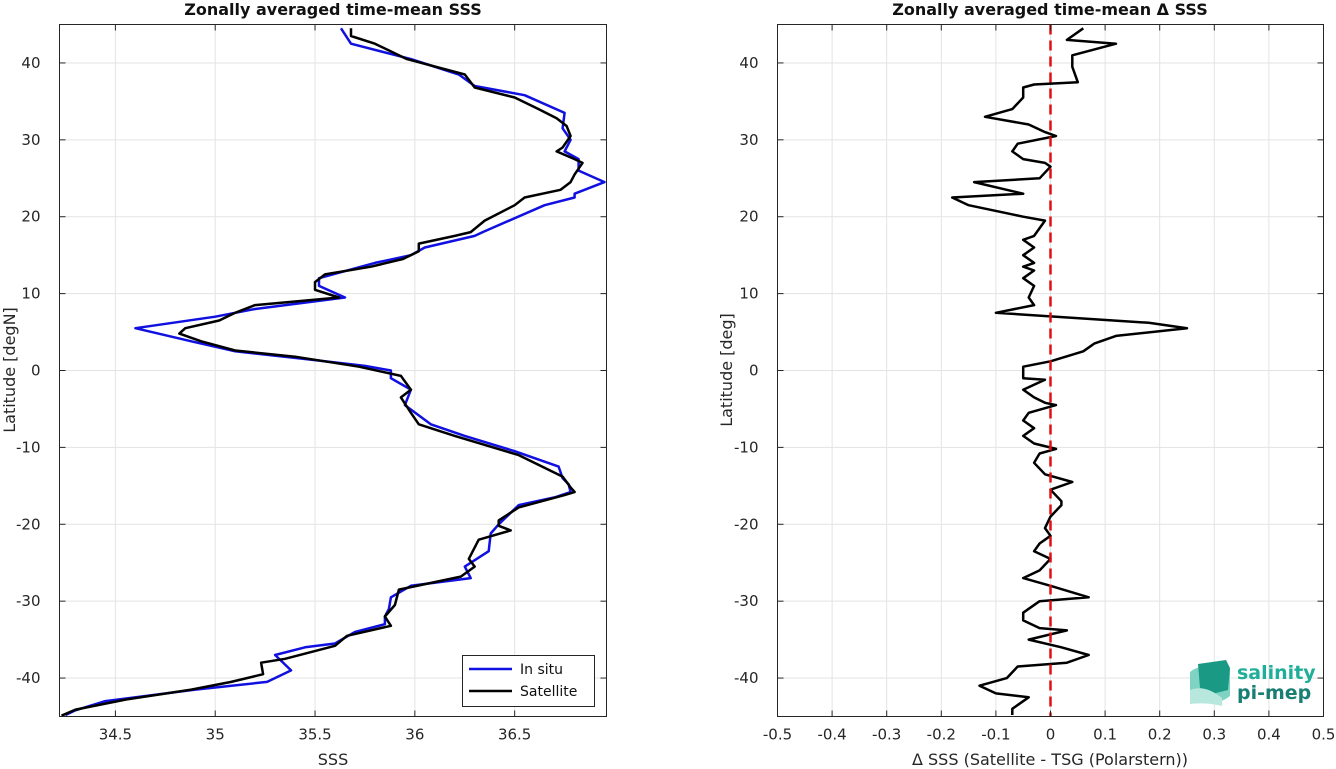 This screenshot has height=769, width=1336. What do you see at coordinates (1105, 735) in the screenshot?
I see `x-tick-label: 0.1` at bounding box center [1105, 735].